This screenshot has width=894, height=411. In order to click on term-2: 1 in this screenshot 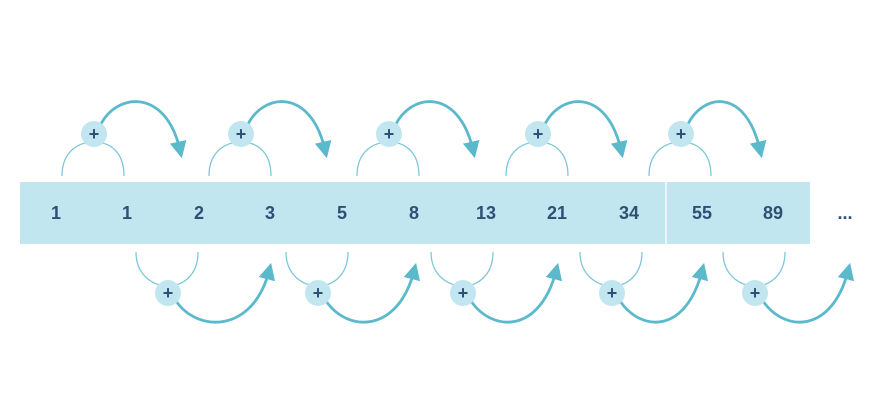, I will do `click(127, 213)`.